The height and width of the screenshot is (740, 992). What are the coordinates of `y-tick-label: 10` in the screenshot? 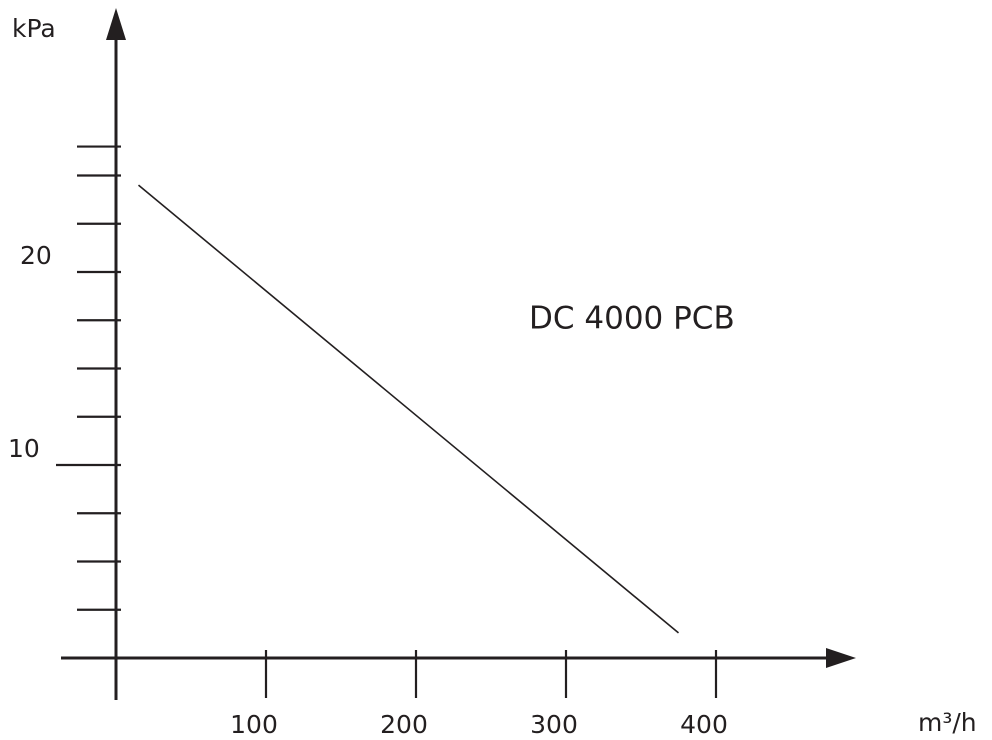 It's located at (24, 448).